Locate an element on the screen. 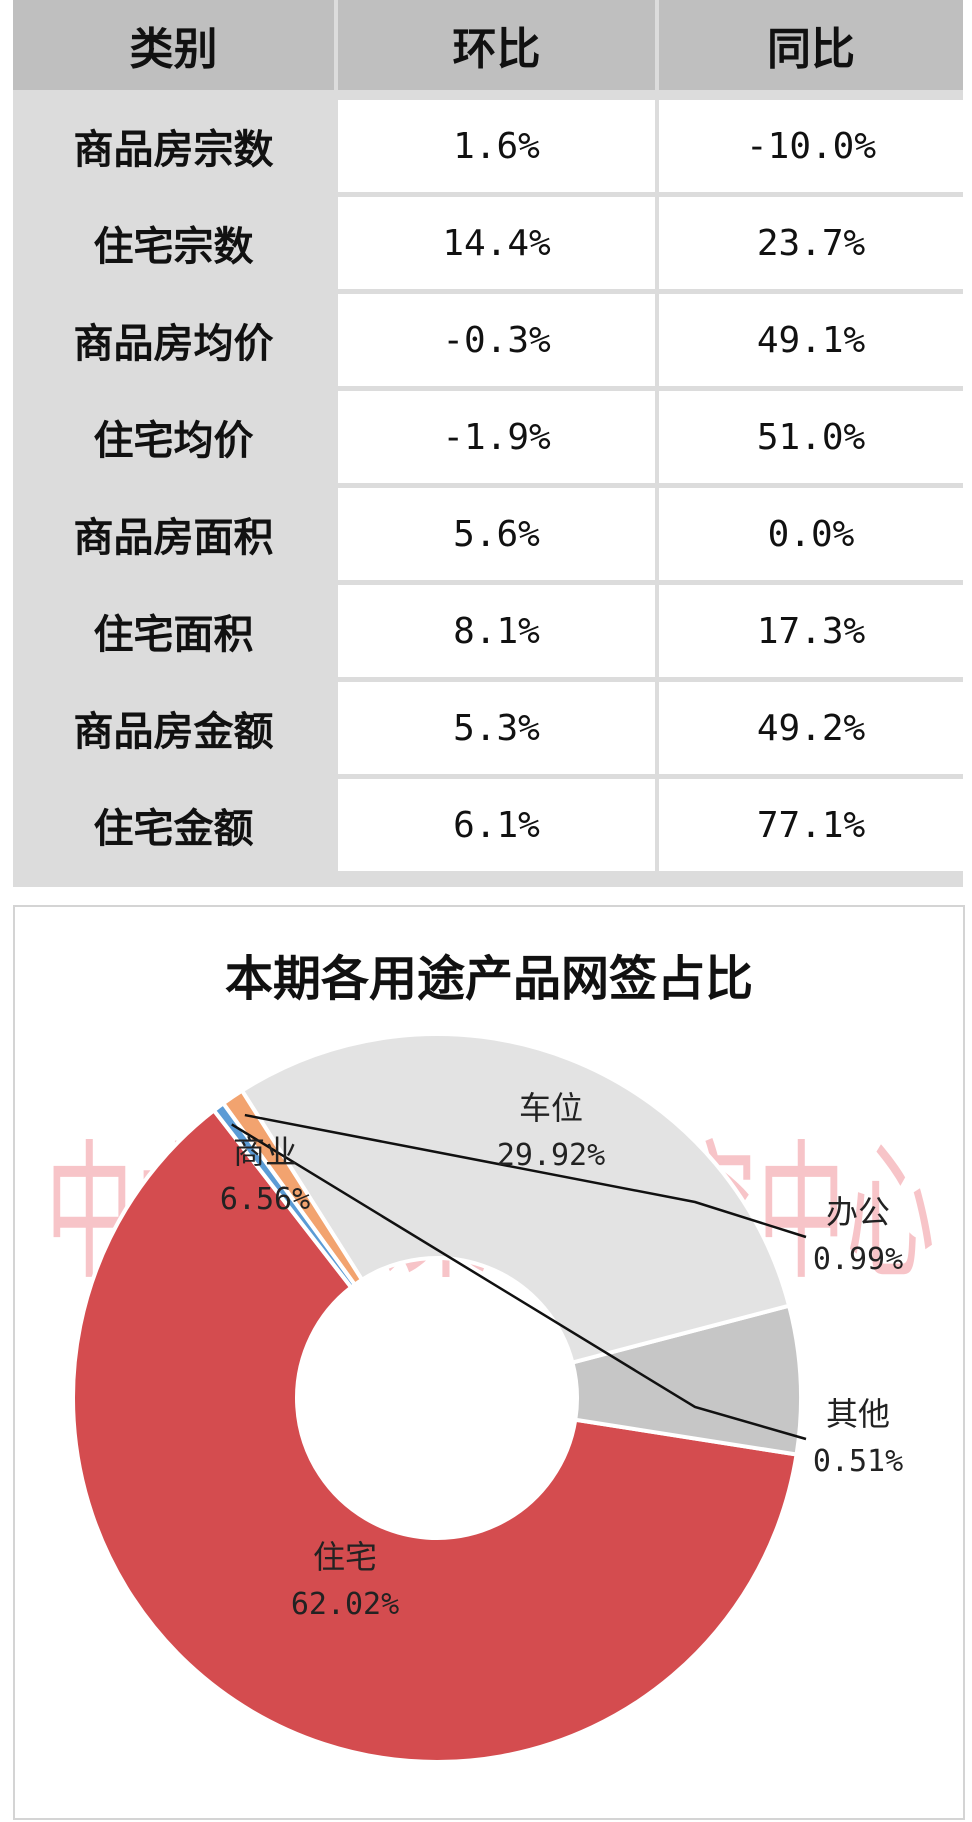 This screenshot has height=1822, width=972. mom-value: 6.1% is located at coordinates (496, 825).